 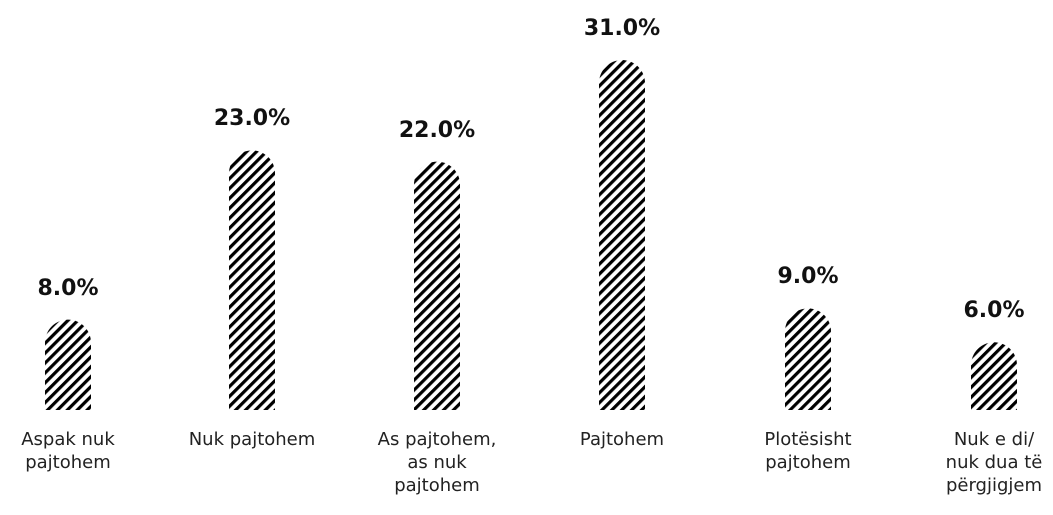 I want to click on value-label: 23.0%, so click(x=252, y=119).